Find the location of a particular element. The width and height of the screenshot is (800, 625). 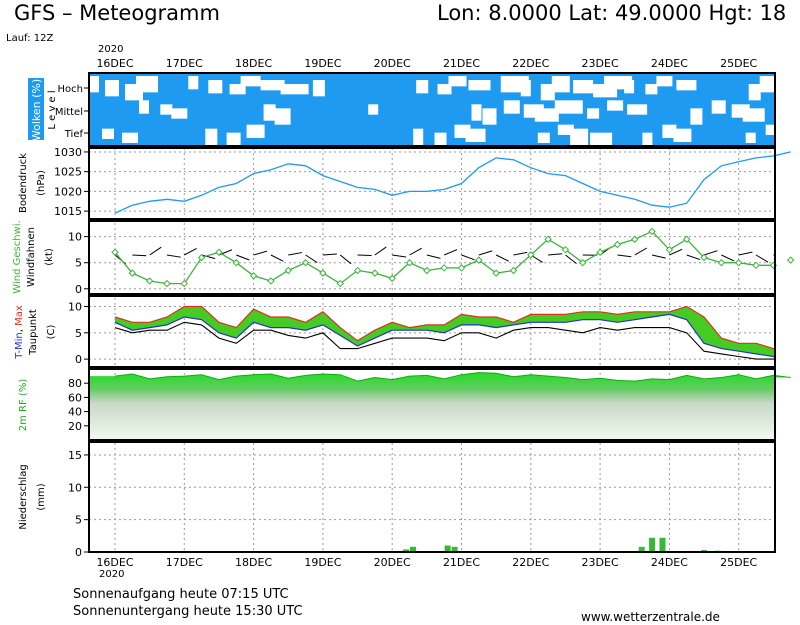

temp-ylabel-tmax: Max is located at coordinates (19, 315).